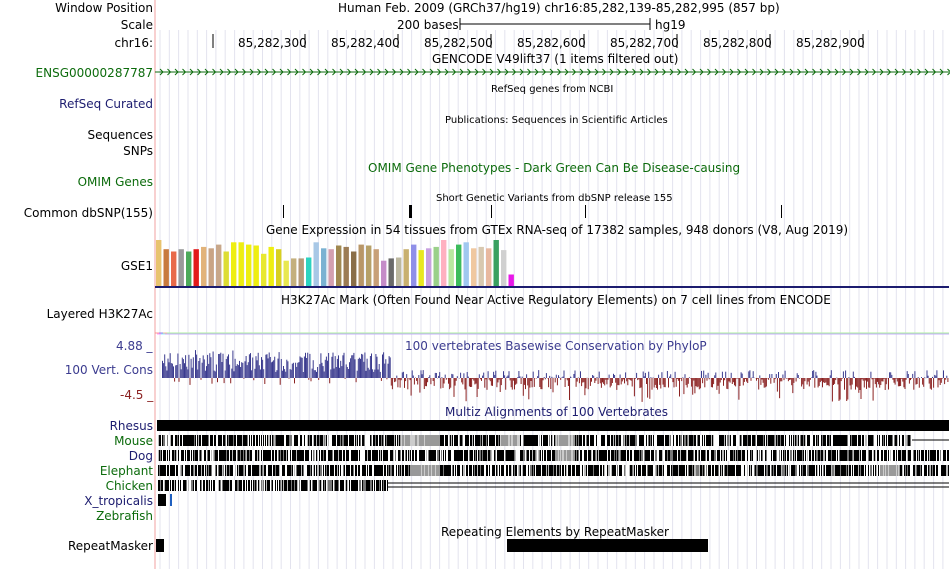 The image size is (950, 569). I want to click on h3k27ac-label: Layered H3K27Ac, so click(99, 314).